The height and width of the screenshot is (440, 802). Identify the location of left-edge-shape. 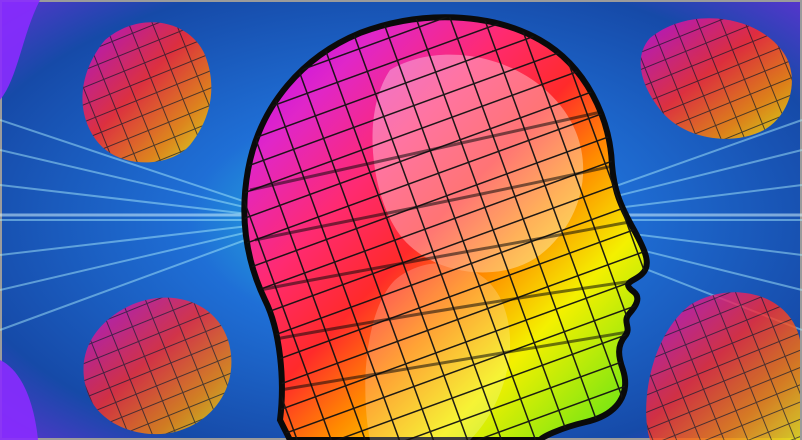
(20, 50).